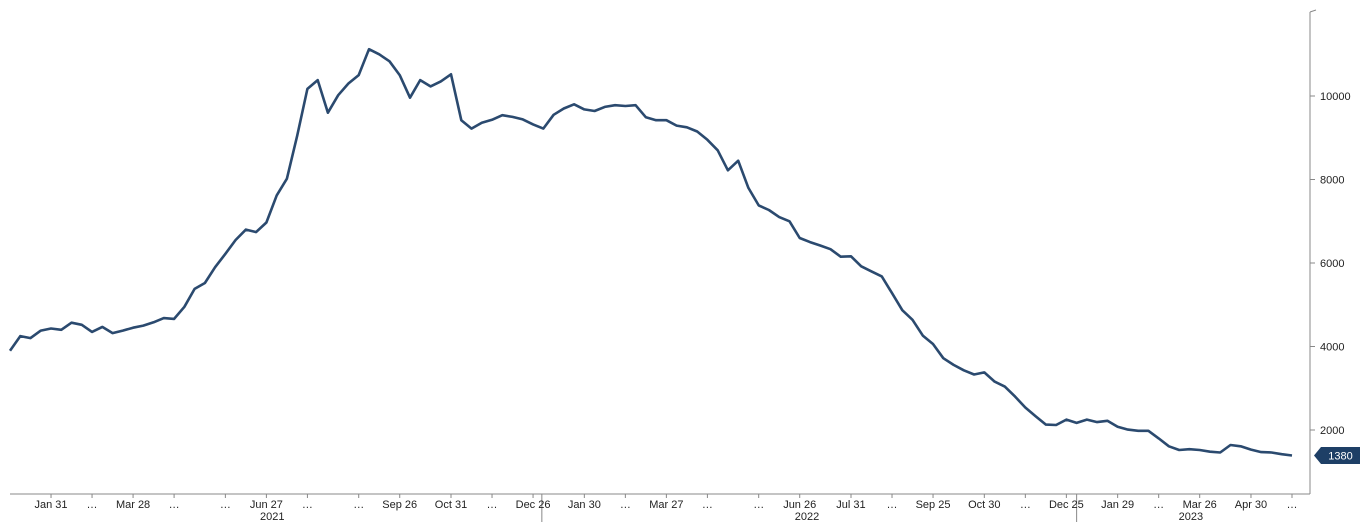 This screenshot has width=1370, height=522. Describe the element at coordinates (1200, 505) in the screenshot. I see `x-tick-label: Mar 26` at that location.